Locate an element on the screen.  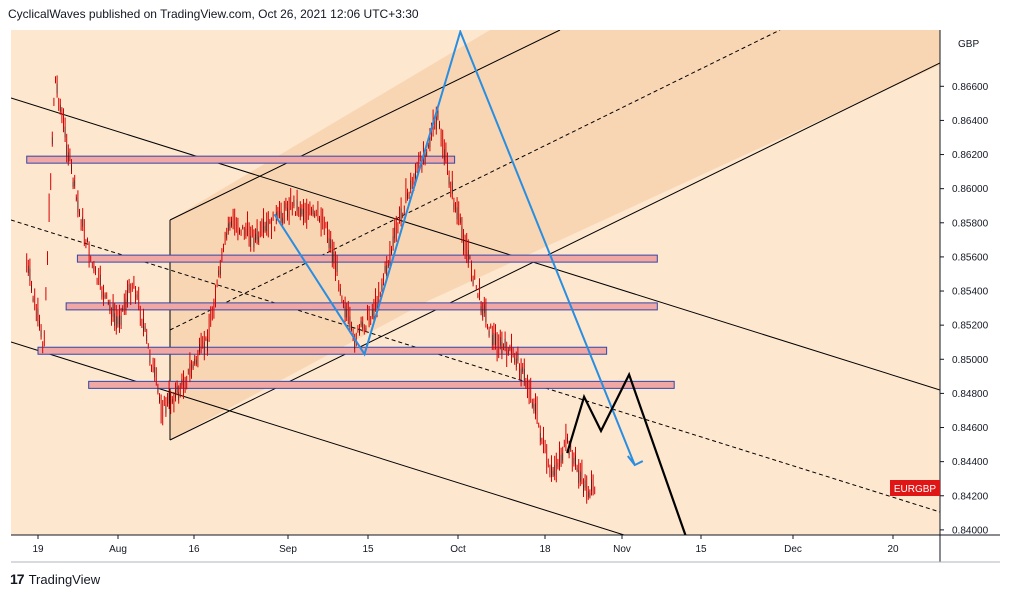
time-tick-label: Dec is located at coordinates (793, 549).